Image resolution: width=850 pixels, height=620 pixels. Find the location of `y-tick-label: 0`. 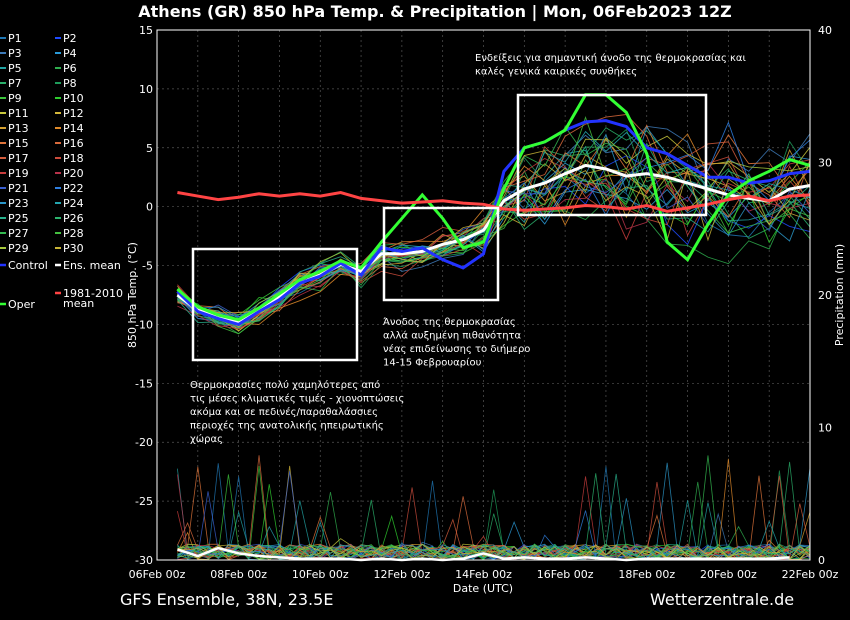

y-tick-label: 0 is located at coordinates (149, 207).